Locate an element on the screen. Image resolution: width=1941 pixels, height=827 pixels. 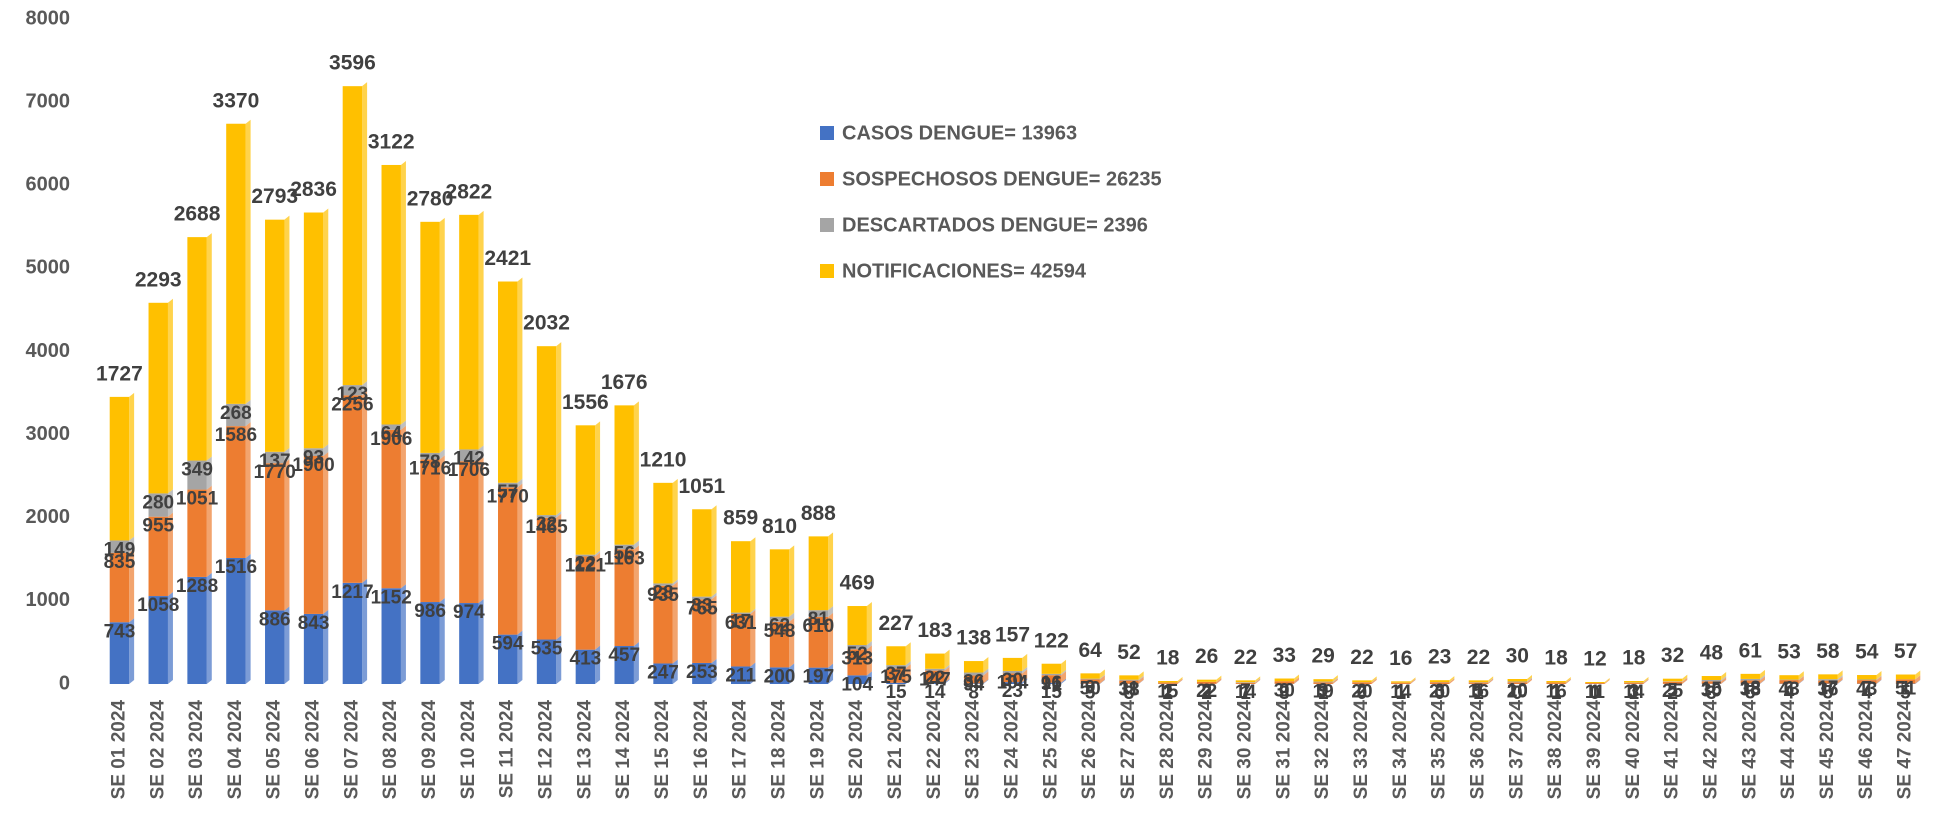
data-label: 149 is located at coordinates (120, 549).